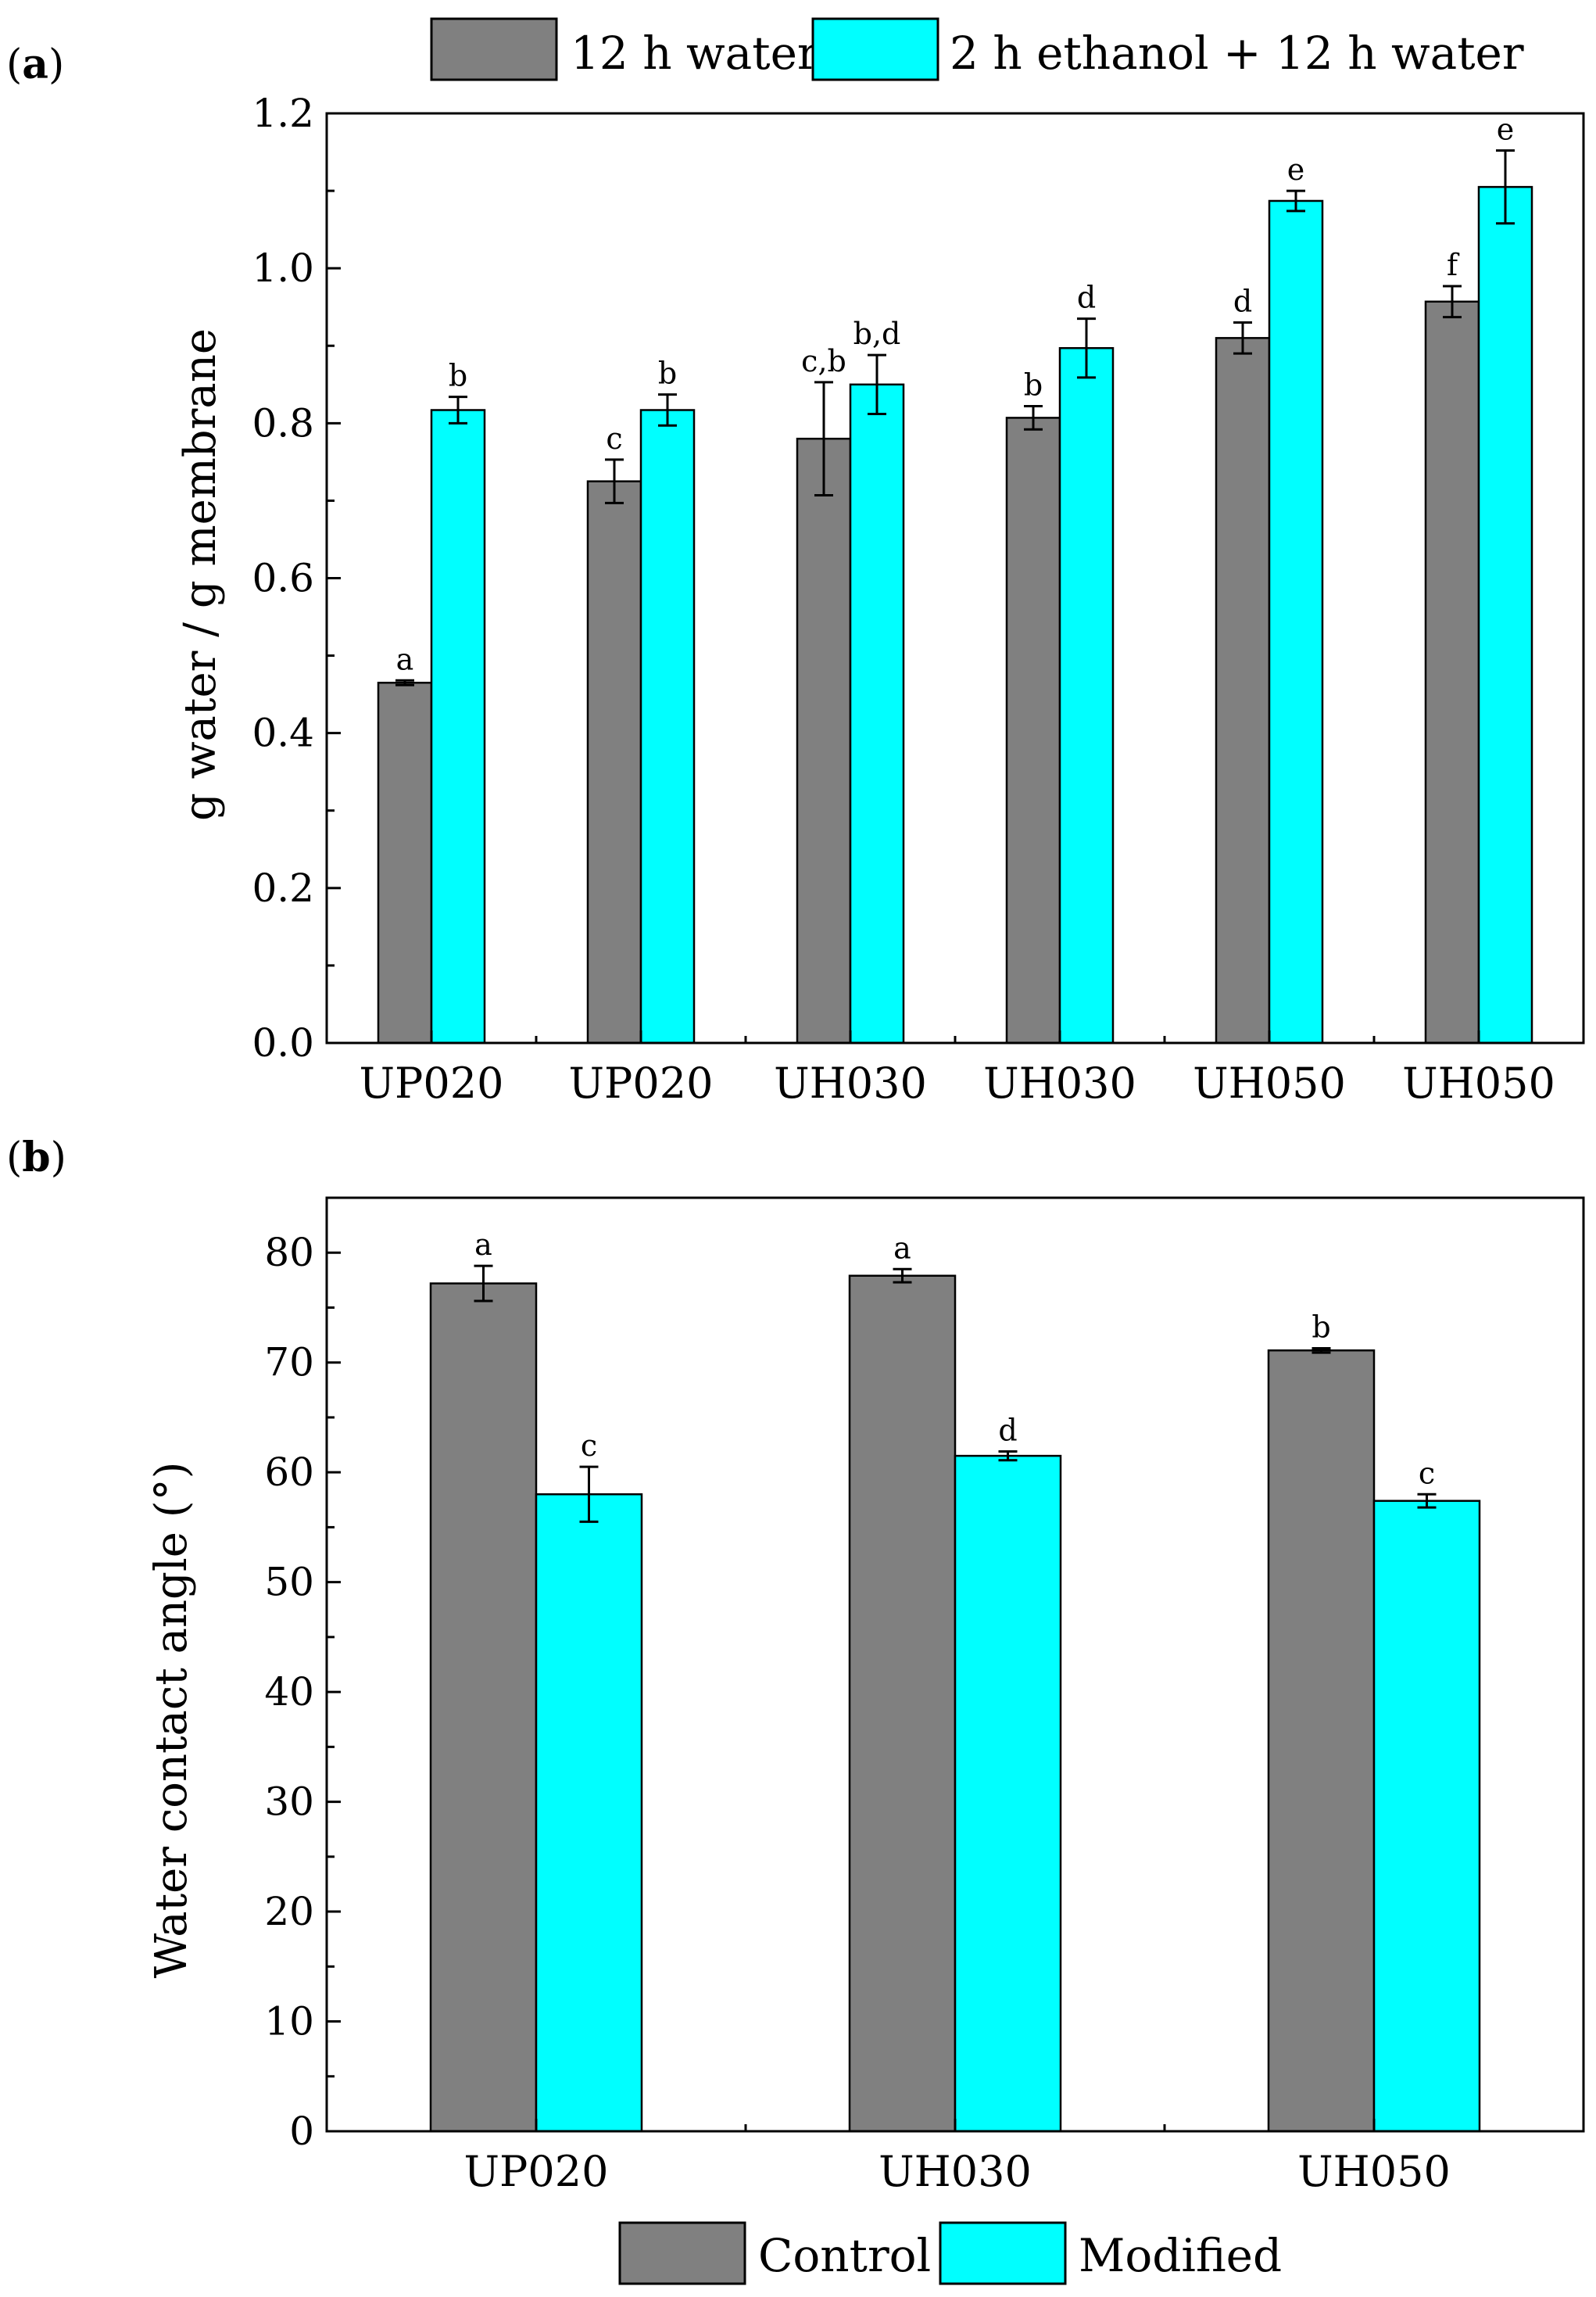 The image size is (1596, 2297). What do you see at coordinates (1180, 2255) in the screenshot?
I see `legend-label-b-1: Modified` at bounding box center [1180, 2255].